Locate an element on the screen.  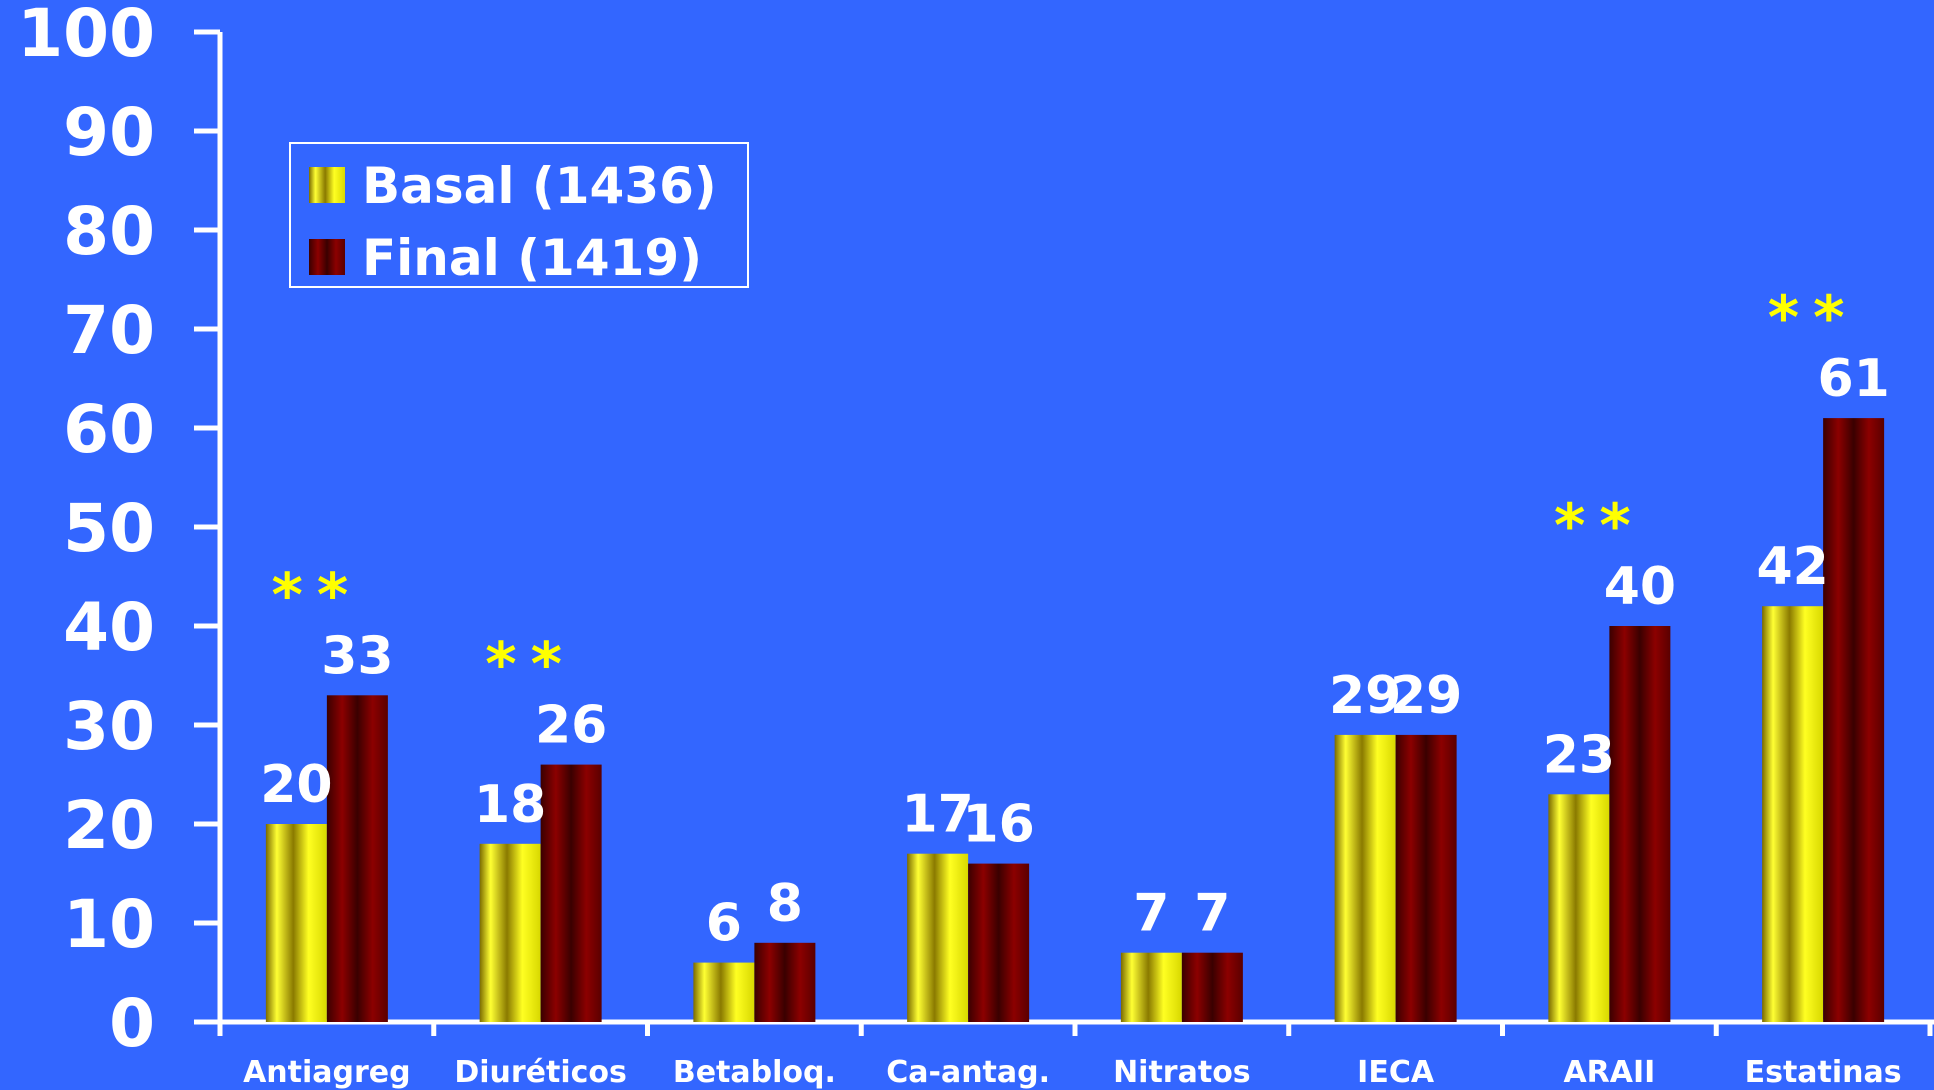
y-tick-label: 70 is located at coordinates (109, 330).